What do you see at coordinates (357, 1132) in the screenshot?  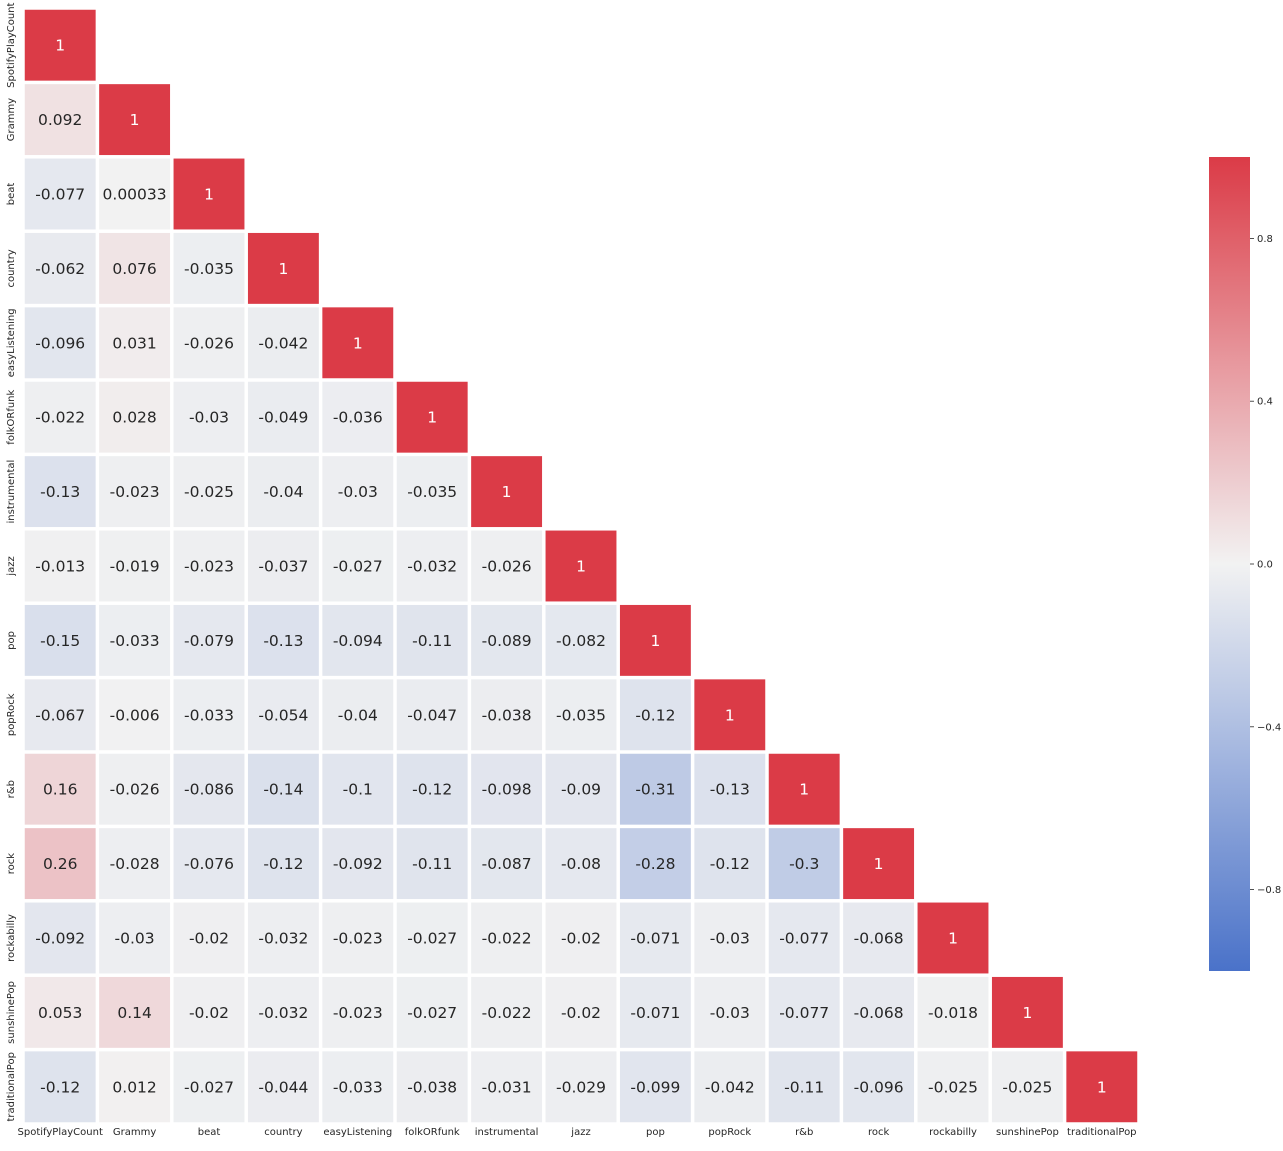 I see `x-tick-label: easyListening` at bounding box center [357, 1132].